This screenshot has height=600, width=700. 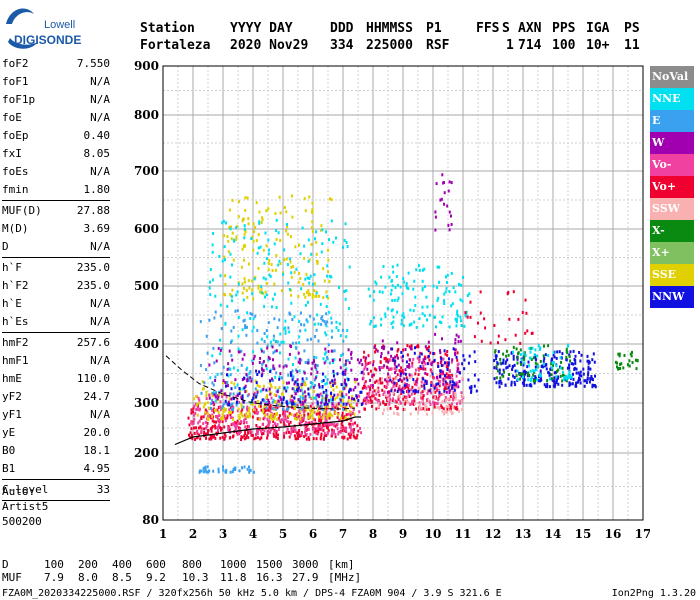 I want to click on x-tick-label: 12, so click(x=493, y=533).